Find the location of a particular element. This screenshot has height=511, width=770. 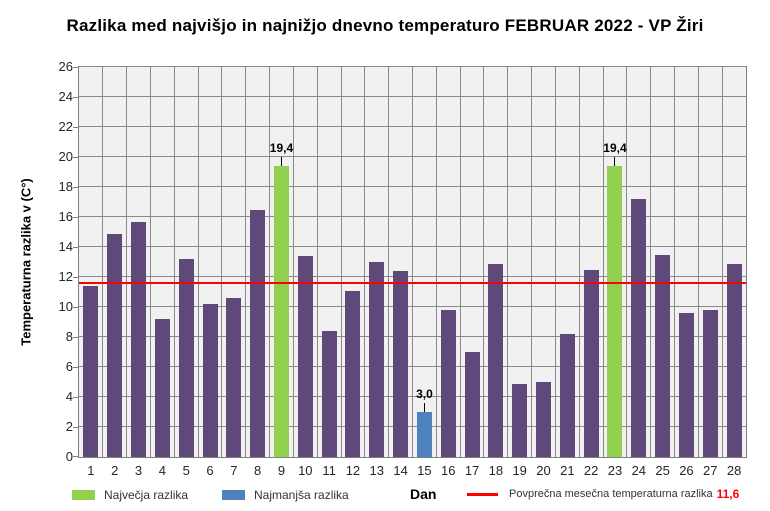

x-axis-title: Dan is located at coordinates (423, 494).